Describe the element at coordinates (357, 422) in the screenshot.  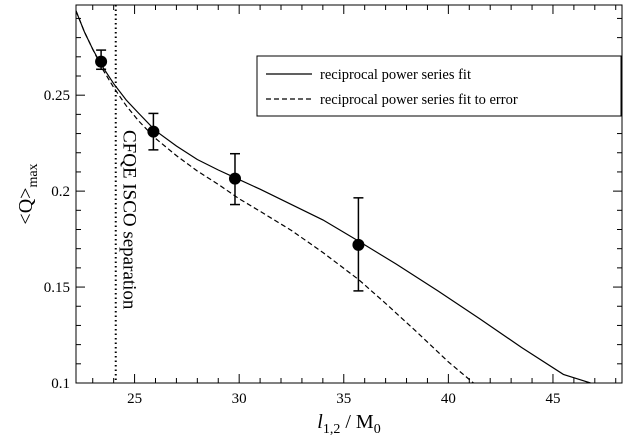
I see `x-axis-label-rest: / M` at that location.